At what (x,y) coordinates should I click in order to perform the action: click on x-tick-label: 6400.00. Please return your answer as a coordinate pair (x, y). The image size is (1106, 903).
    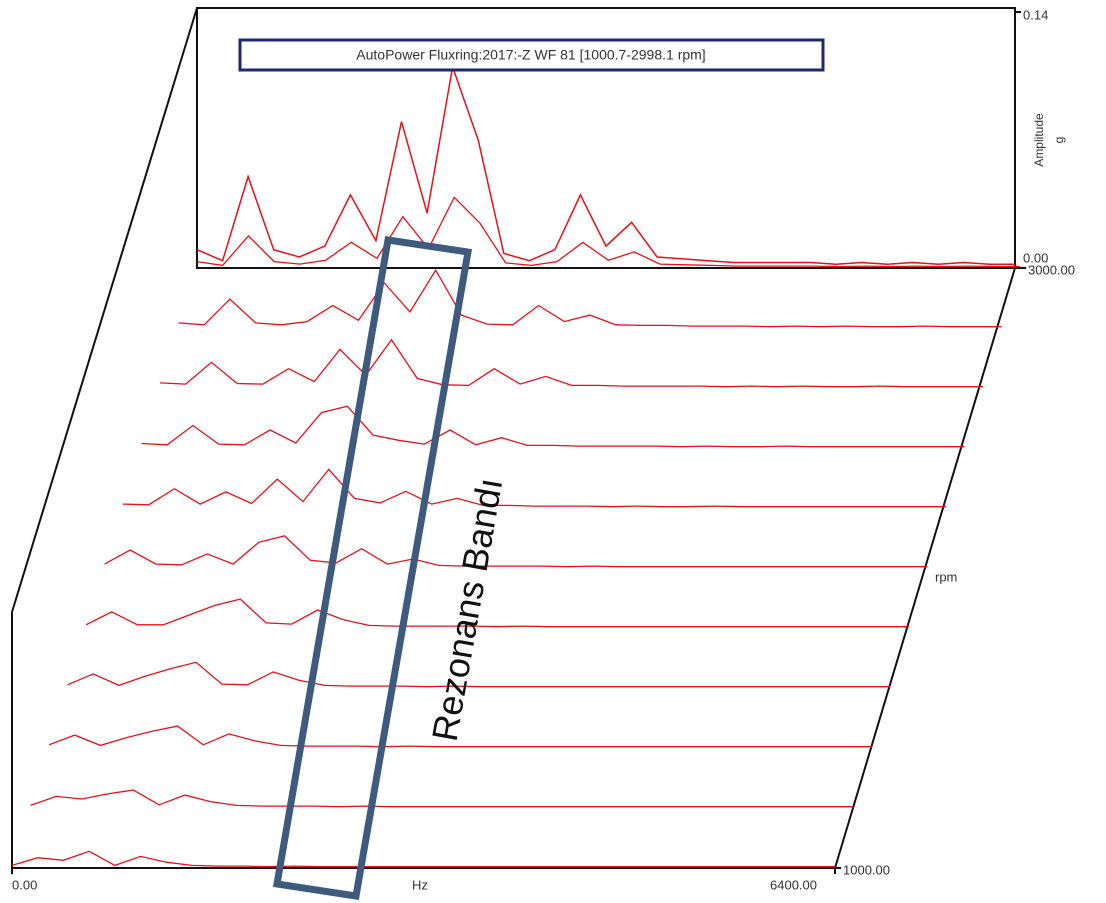
    Looking at the image, I should click on (793, 884).